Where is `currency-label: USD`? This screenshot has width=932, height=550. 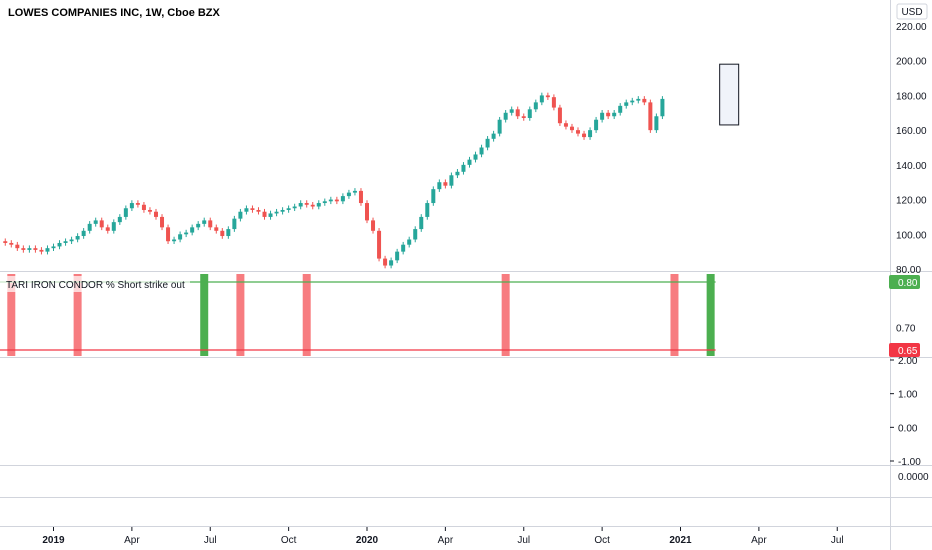
currency-label: USD is located at coordinates (911, 12).